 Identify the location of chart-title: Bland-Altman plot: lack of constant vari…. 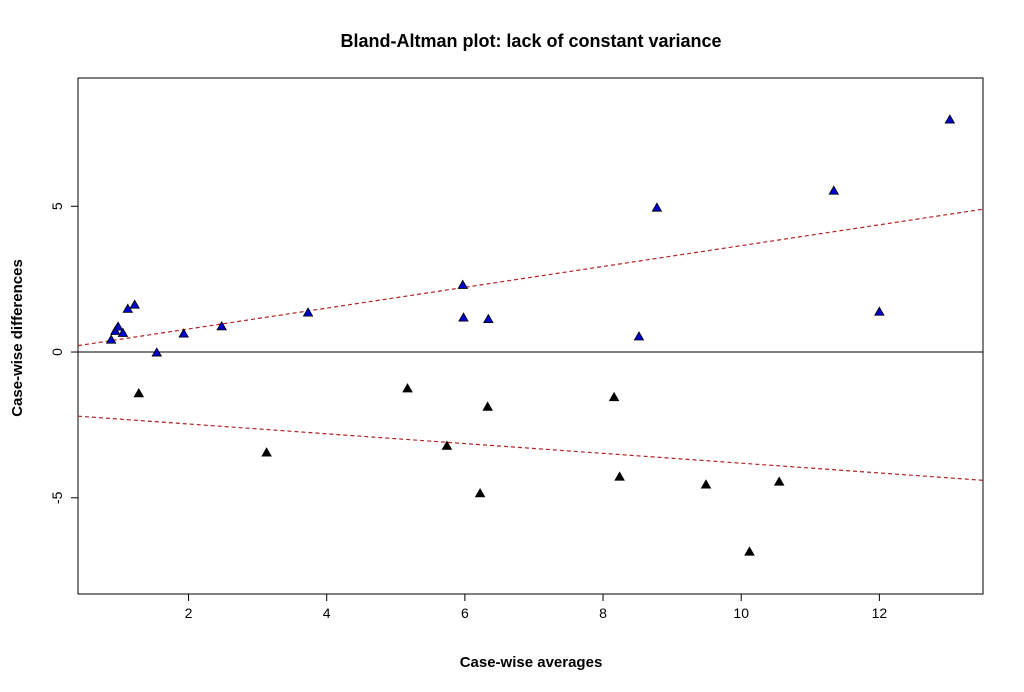
(530, 41).